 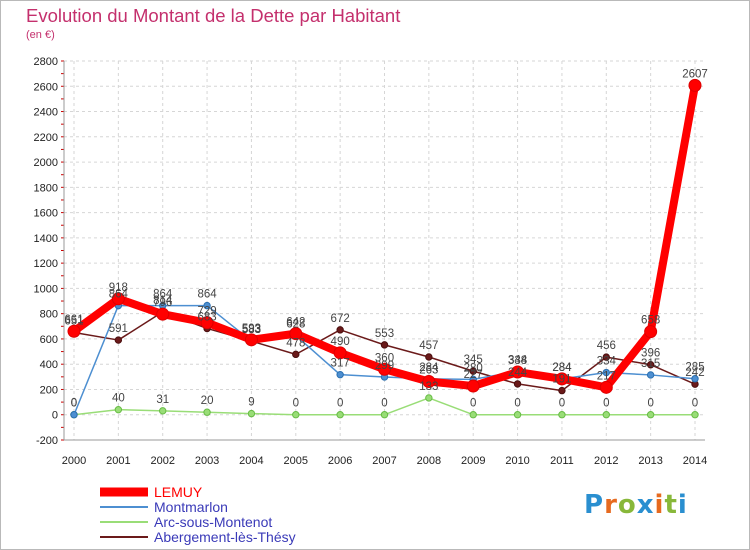 What do you see at coordinates (611, 505) in the screenshot?
I see `logo-letter: r` at bounding box center [611, 505].